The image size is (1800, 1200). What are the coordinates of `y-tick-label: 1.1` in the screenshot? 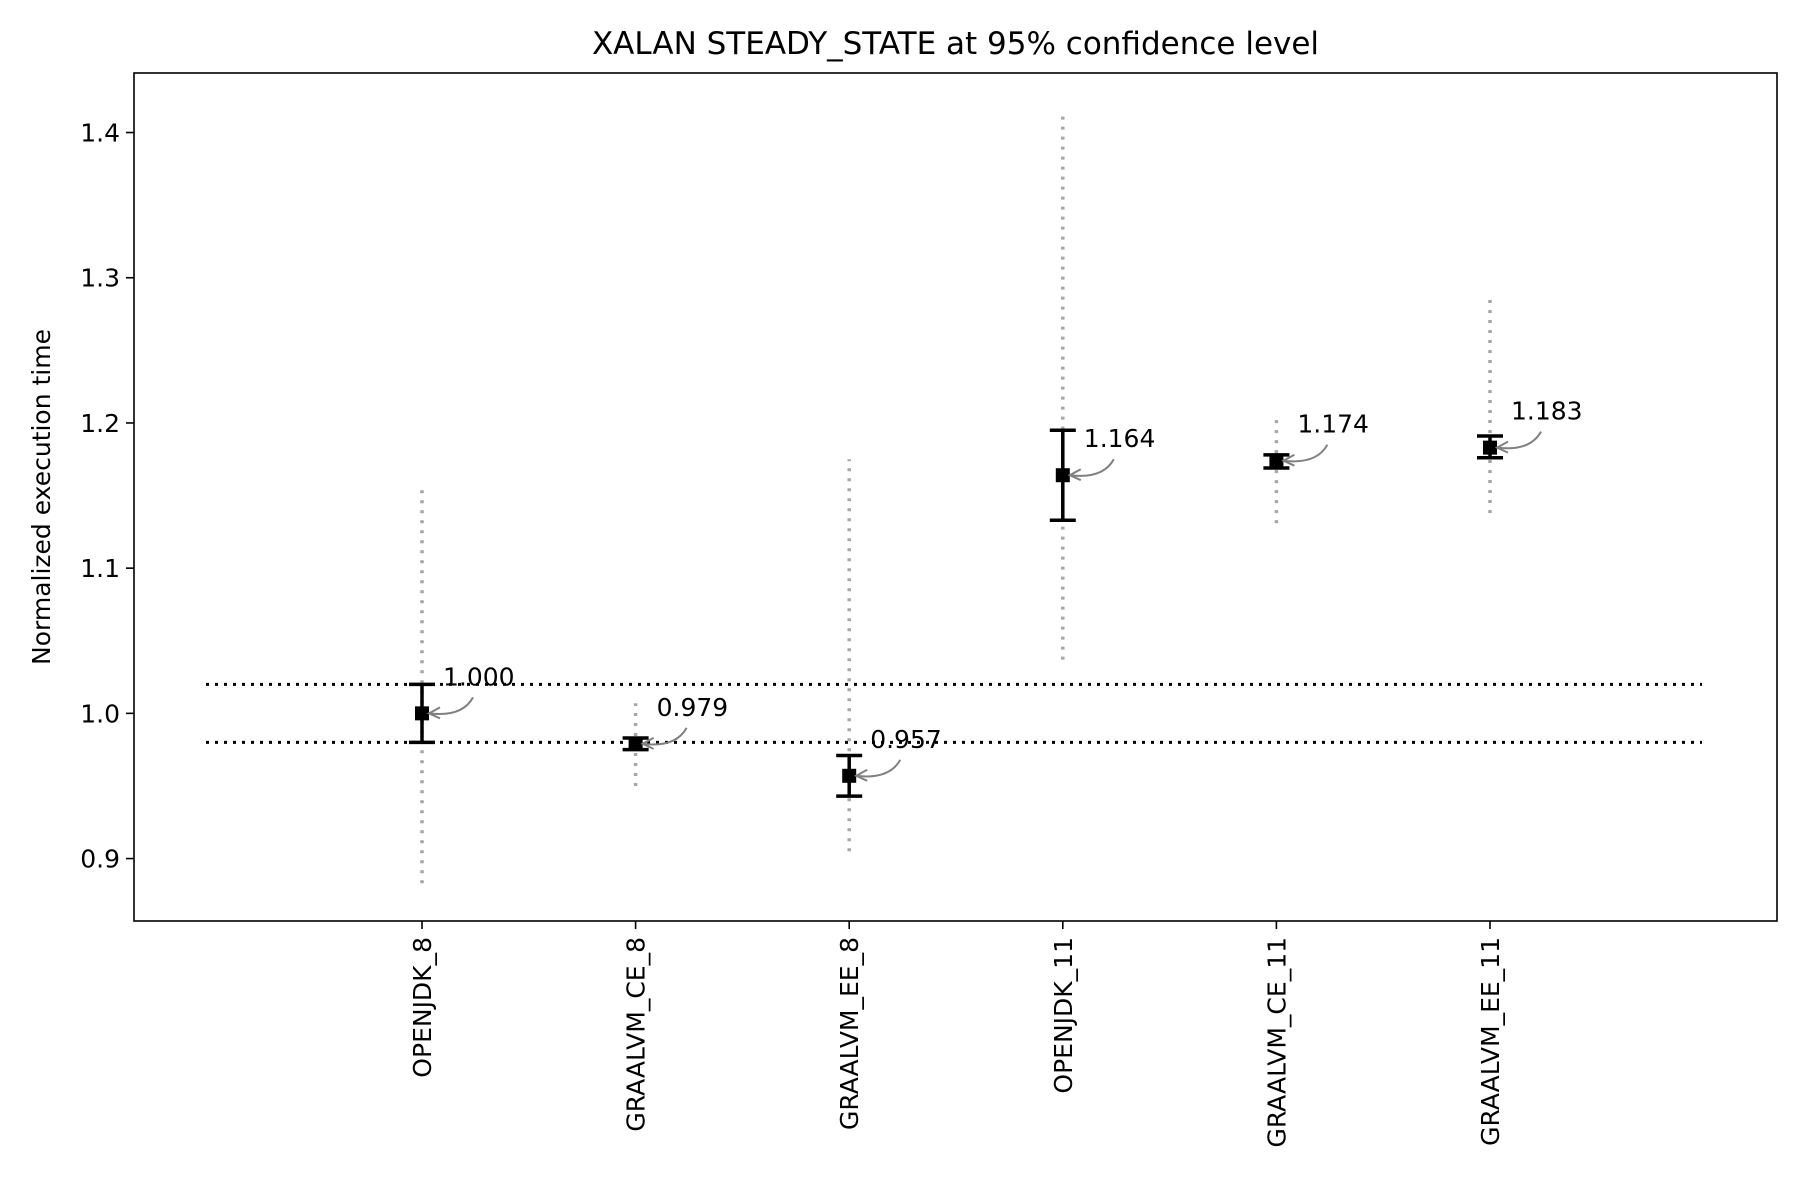 It's located at (100, 568).